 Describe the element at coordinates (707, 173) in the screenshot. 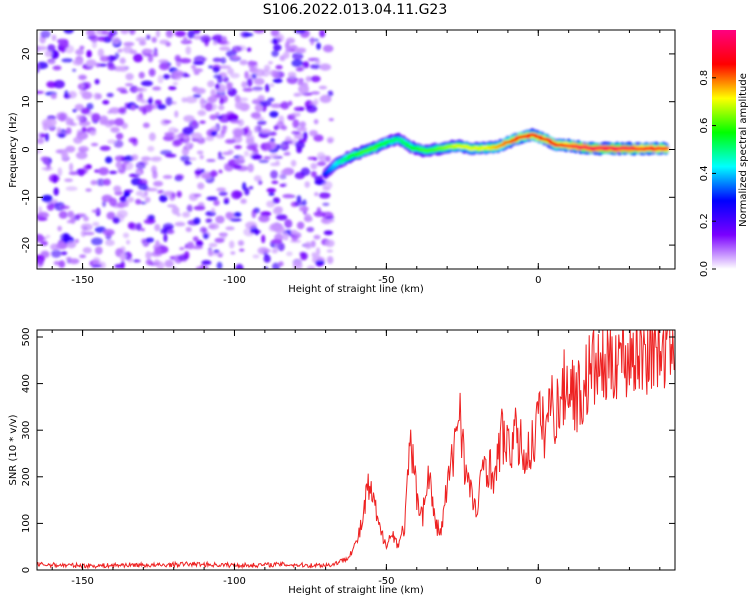

I see `colorbar-ticks: 0.0 0.2 0.4 0.6 0.8` at that location.